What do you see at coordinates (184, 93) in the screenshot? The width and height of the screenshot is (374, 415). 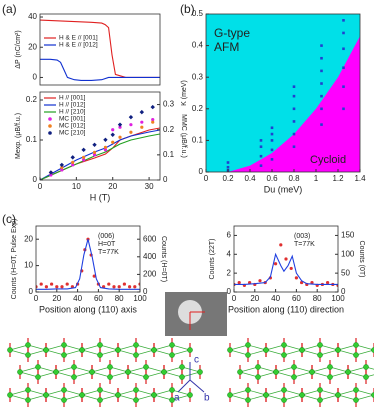 I see `y-axis-label: K (meV)` at bounding box center [184, 93].